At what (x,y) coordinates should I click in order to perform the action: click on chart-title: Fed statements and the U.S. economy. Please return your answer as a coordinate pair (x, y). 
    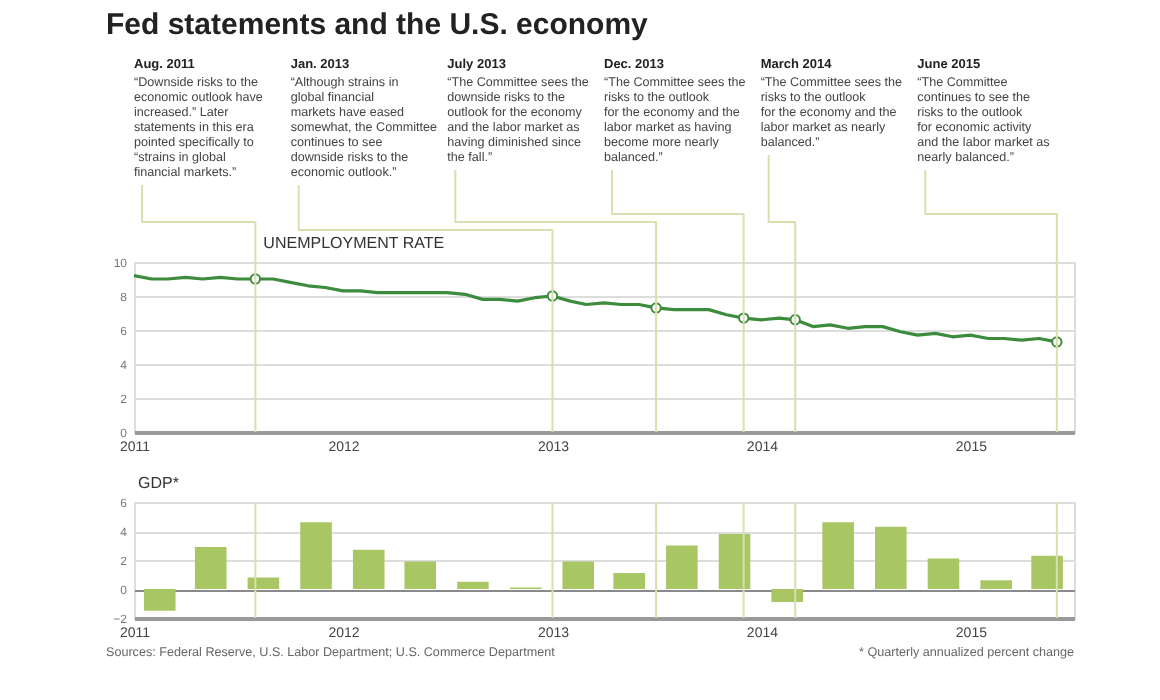
    Looking at the image, I should click on (378, 25).